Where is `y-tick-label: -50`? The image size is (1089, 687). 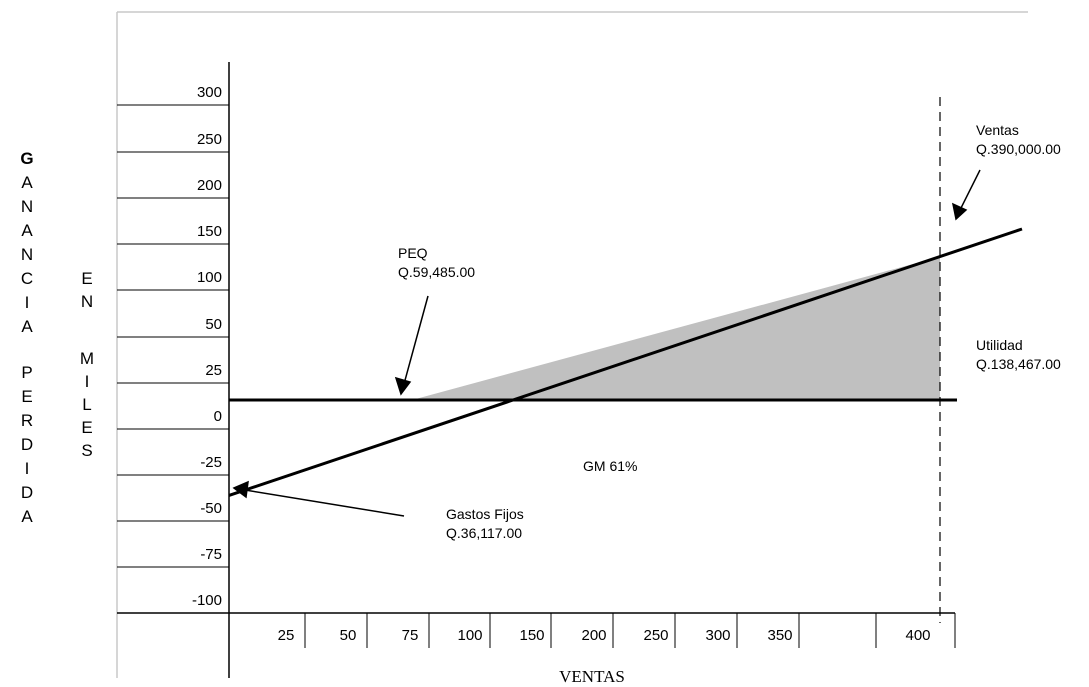 y-tick-label: -50 is located at coordinates (211, 508).